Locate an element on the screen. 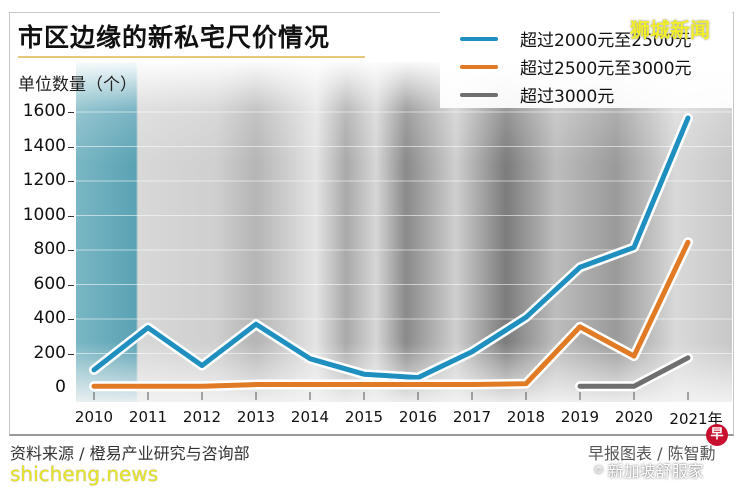  chart-title: 市区边缘的新私宅尺价情况 is located at coordinates (174, 37).